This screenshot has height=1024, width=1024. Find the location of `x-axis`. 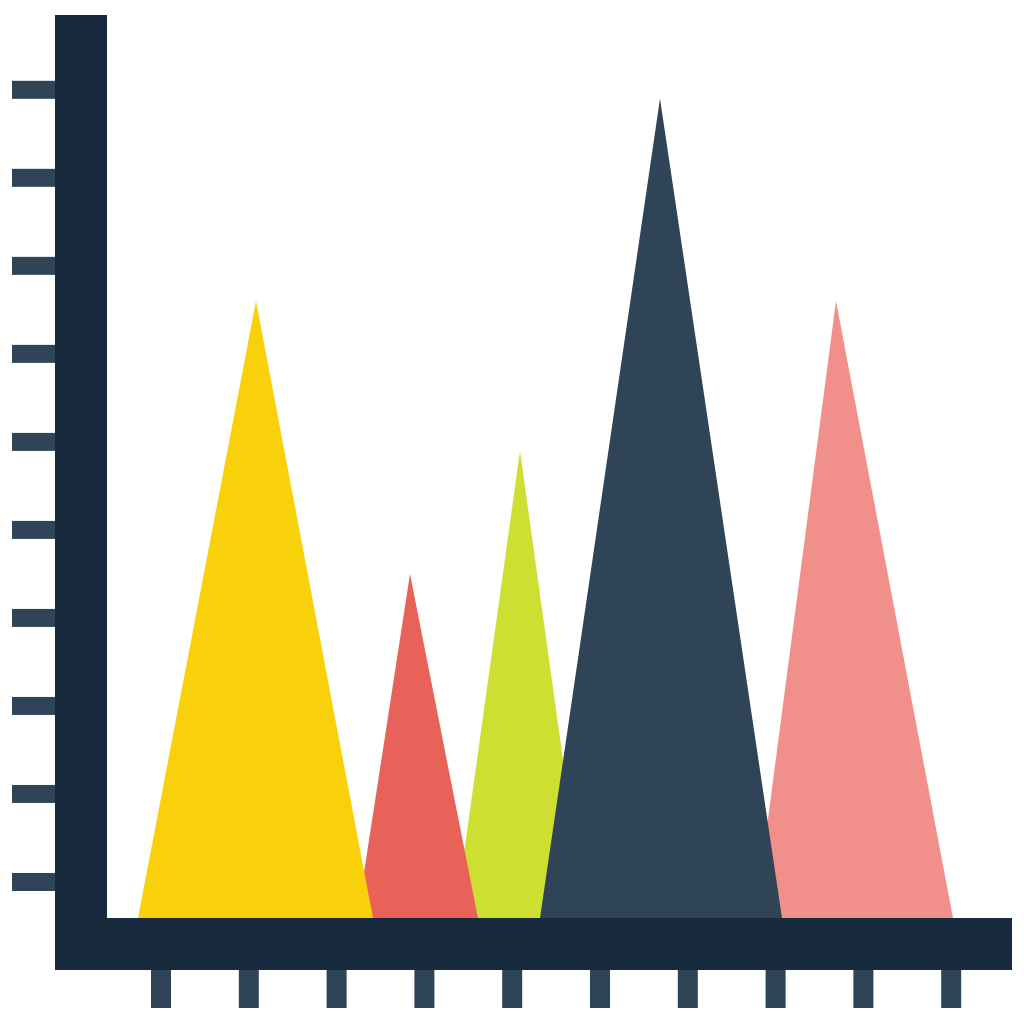

x-axis is located at coordinates (533, 944).